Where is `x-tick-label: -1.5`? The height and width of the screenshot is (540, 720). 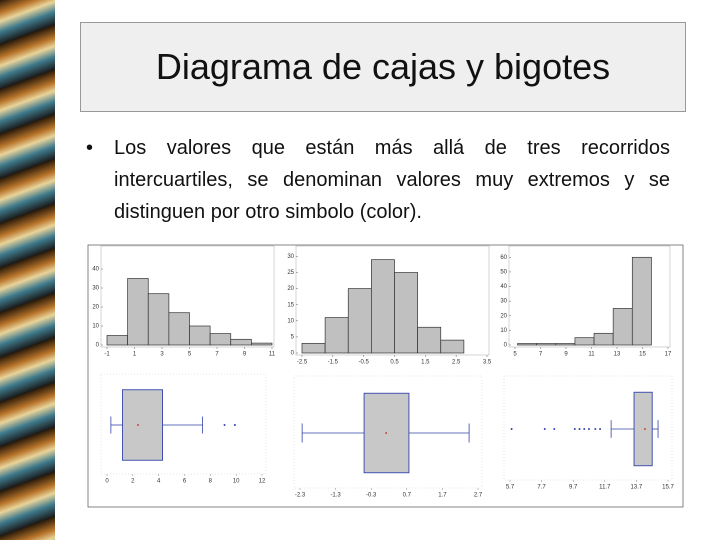 x-tick-label: -1.5 is located at coordinates (333, 363).